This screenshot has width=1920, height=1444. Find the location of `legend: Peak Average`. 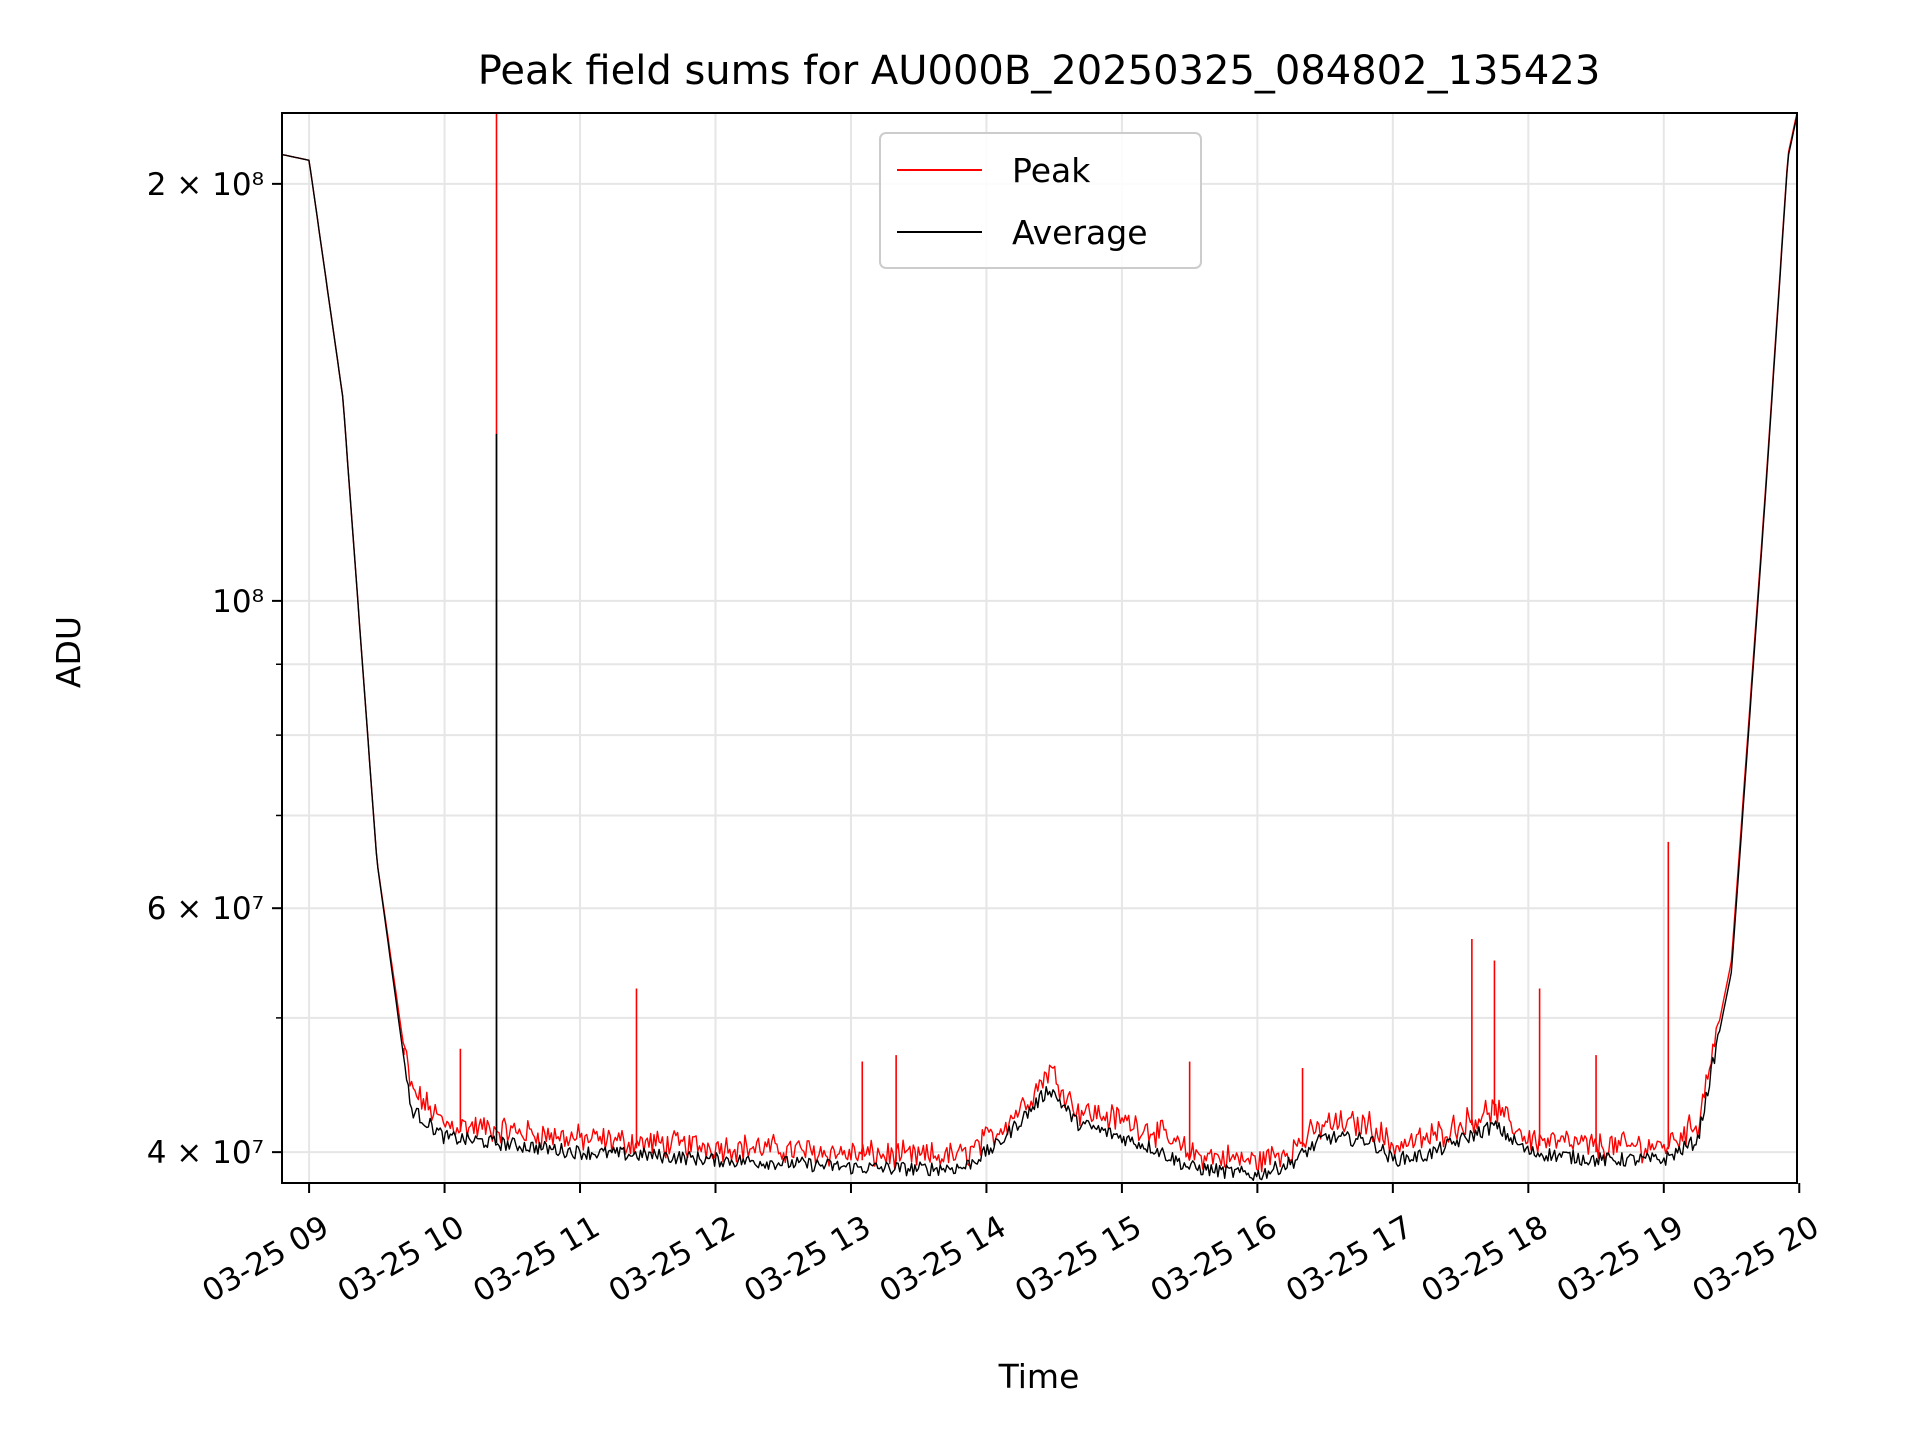

legend: Peak Average is located at coordinates (1040, 200).